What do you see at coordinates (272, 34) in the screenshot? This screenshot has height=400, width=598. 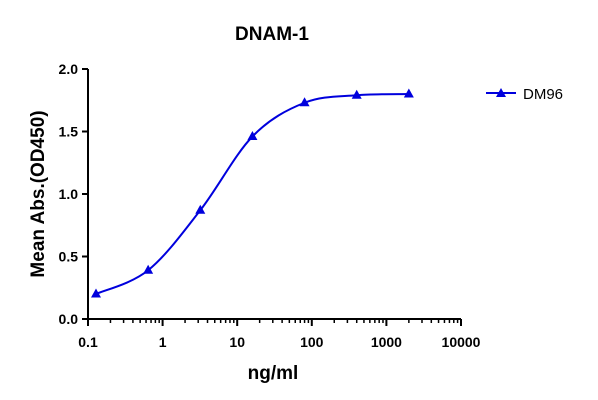 I see `chart-title: DNAM-1` at bounding box center [272, 34].